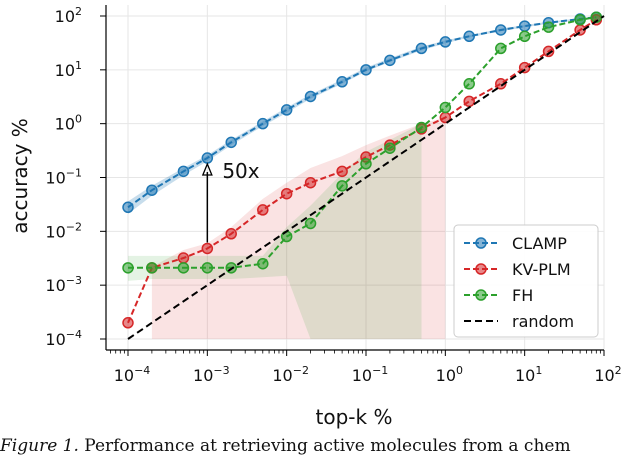 The image size is (640, 456). What do you see at coordinates (528, 374) in the screenshot?
I see `x-tick-label: 10¹` at bounding box center [528, 374].